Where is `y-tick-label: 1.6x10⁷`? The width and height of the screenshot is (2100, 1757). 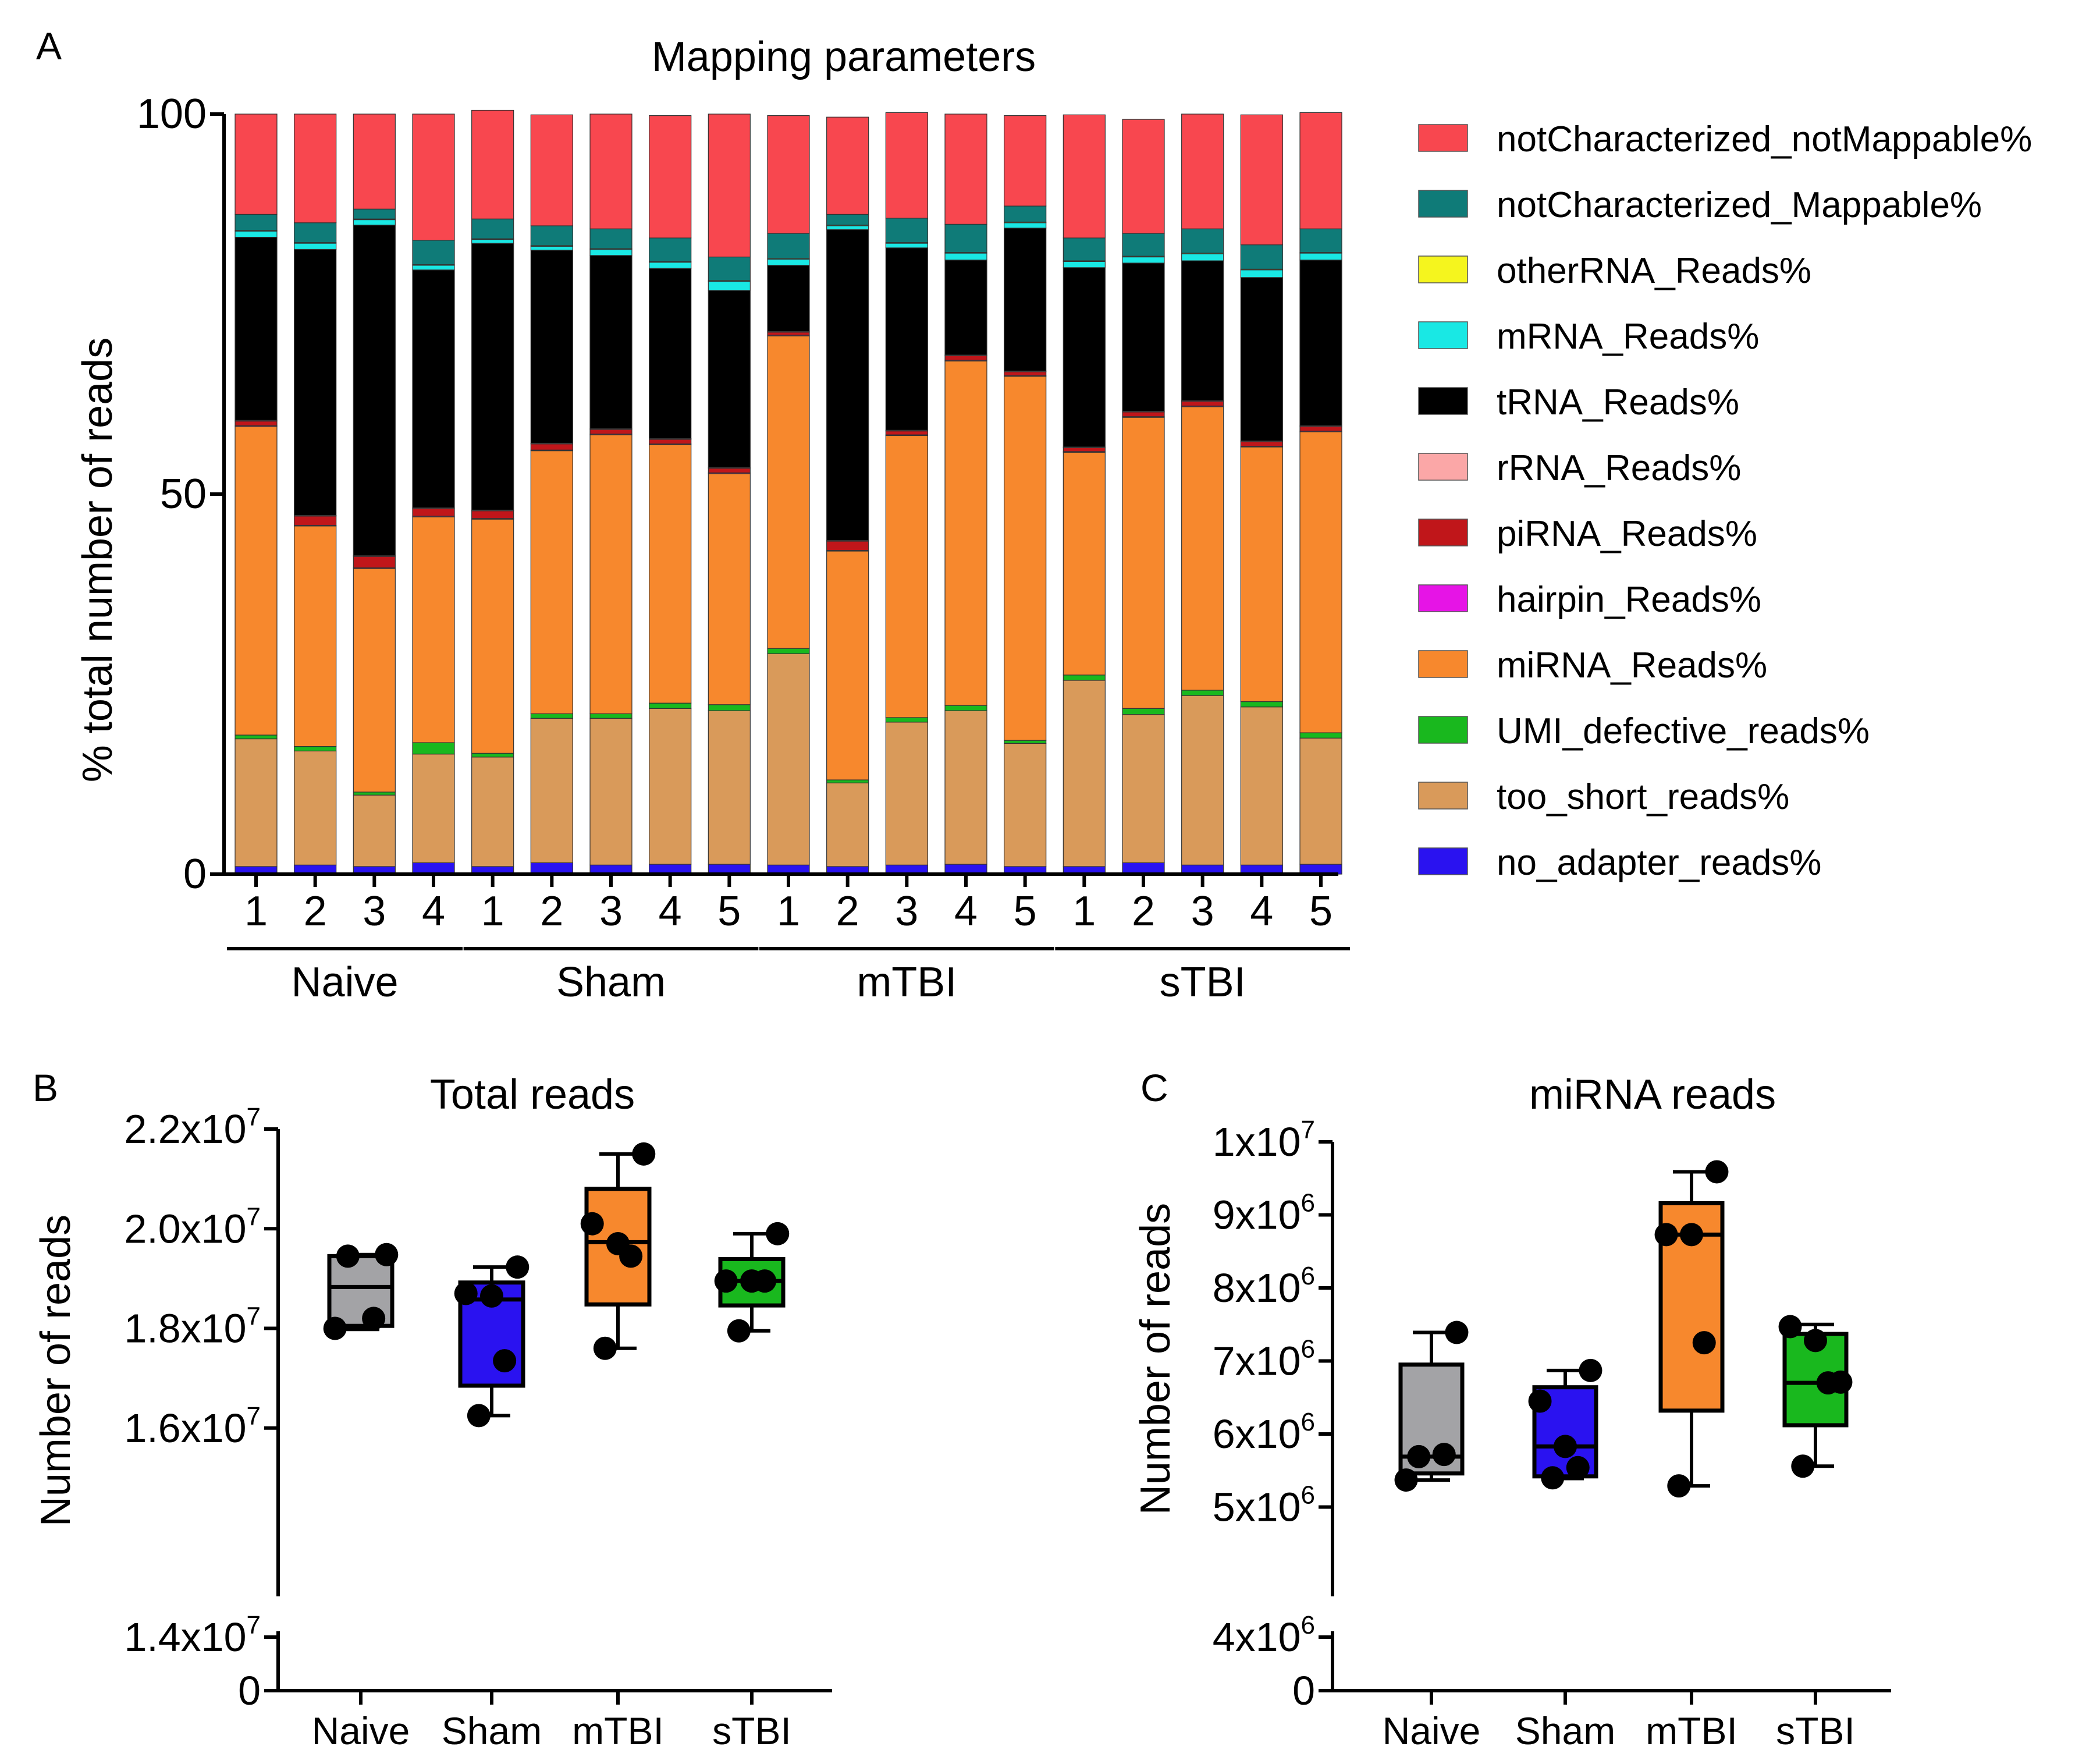
y-tick-label: 1.6x10⁷ is located at coordinates (192, 1426).